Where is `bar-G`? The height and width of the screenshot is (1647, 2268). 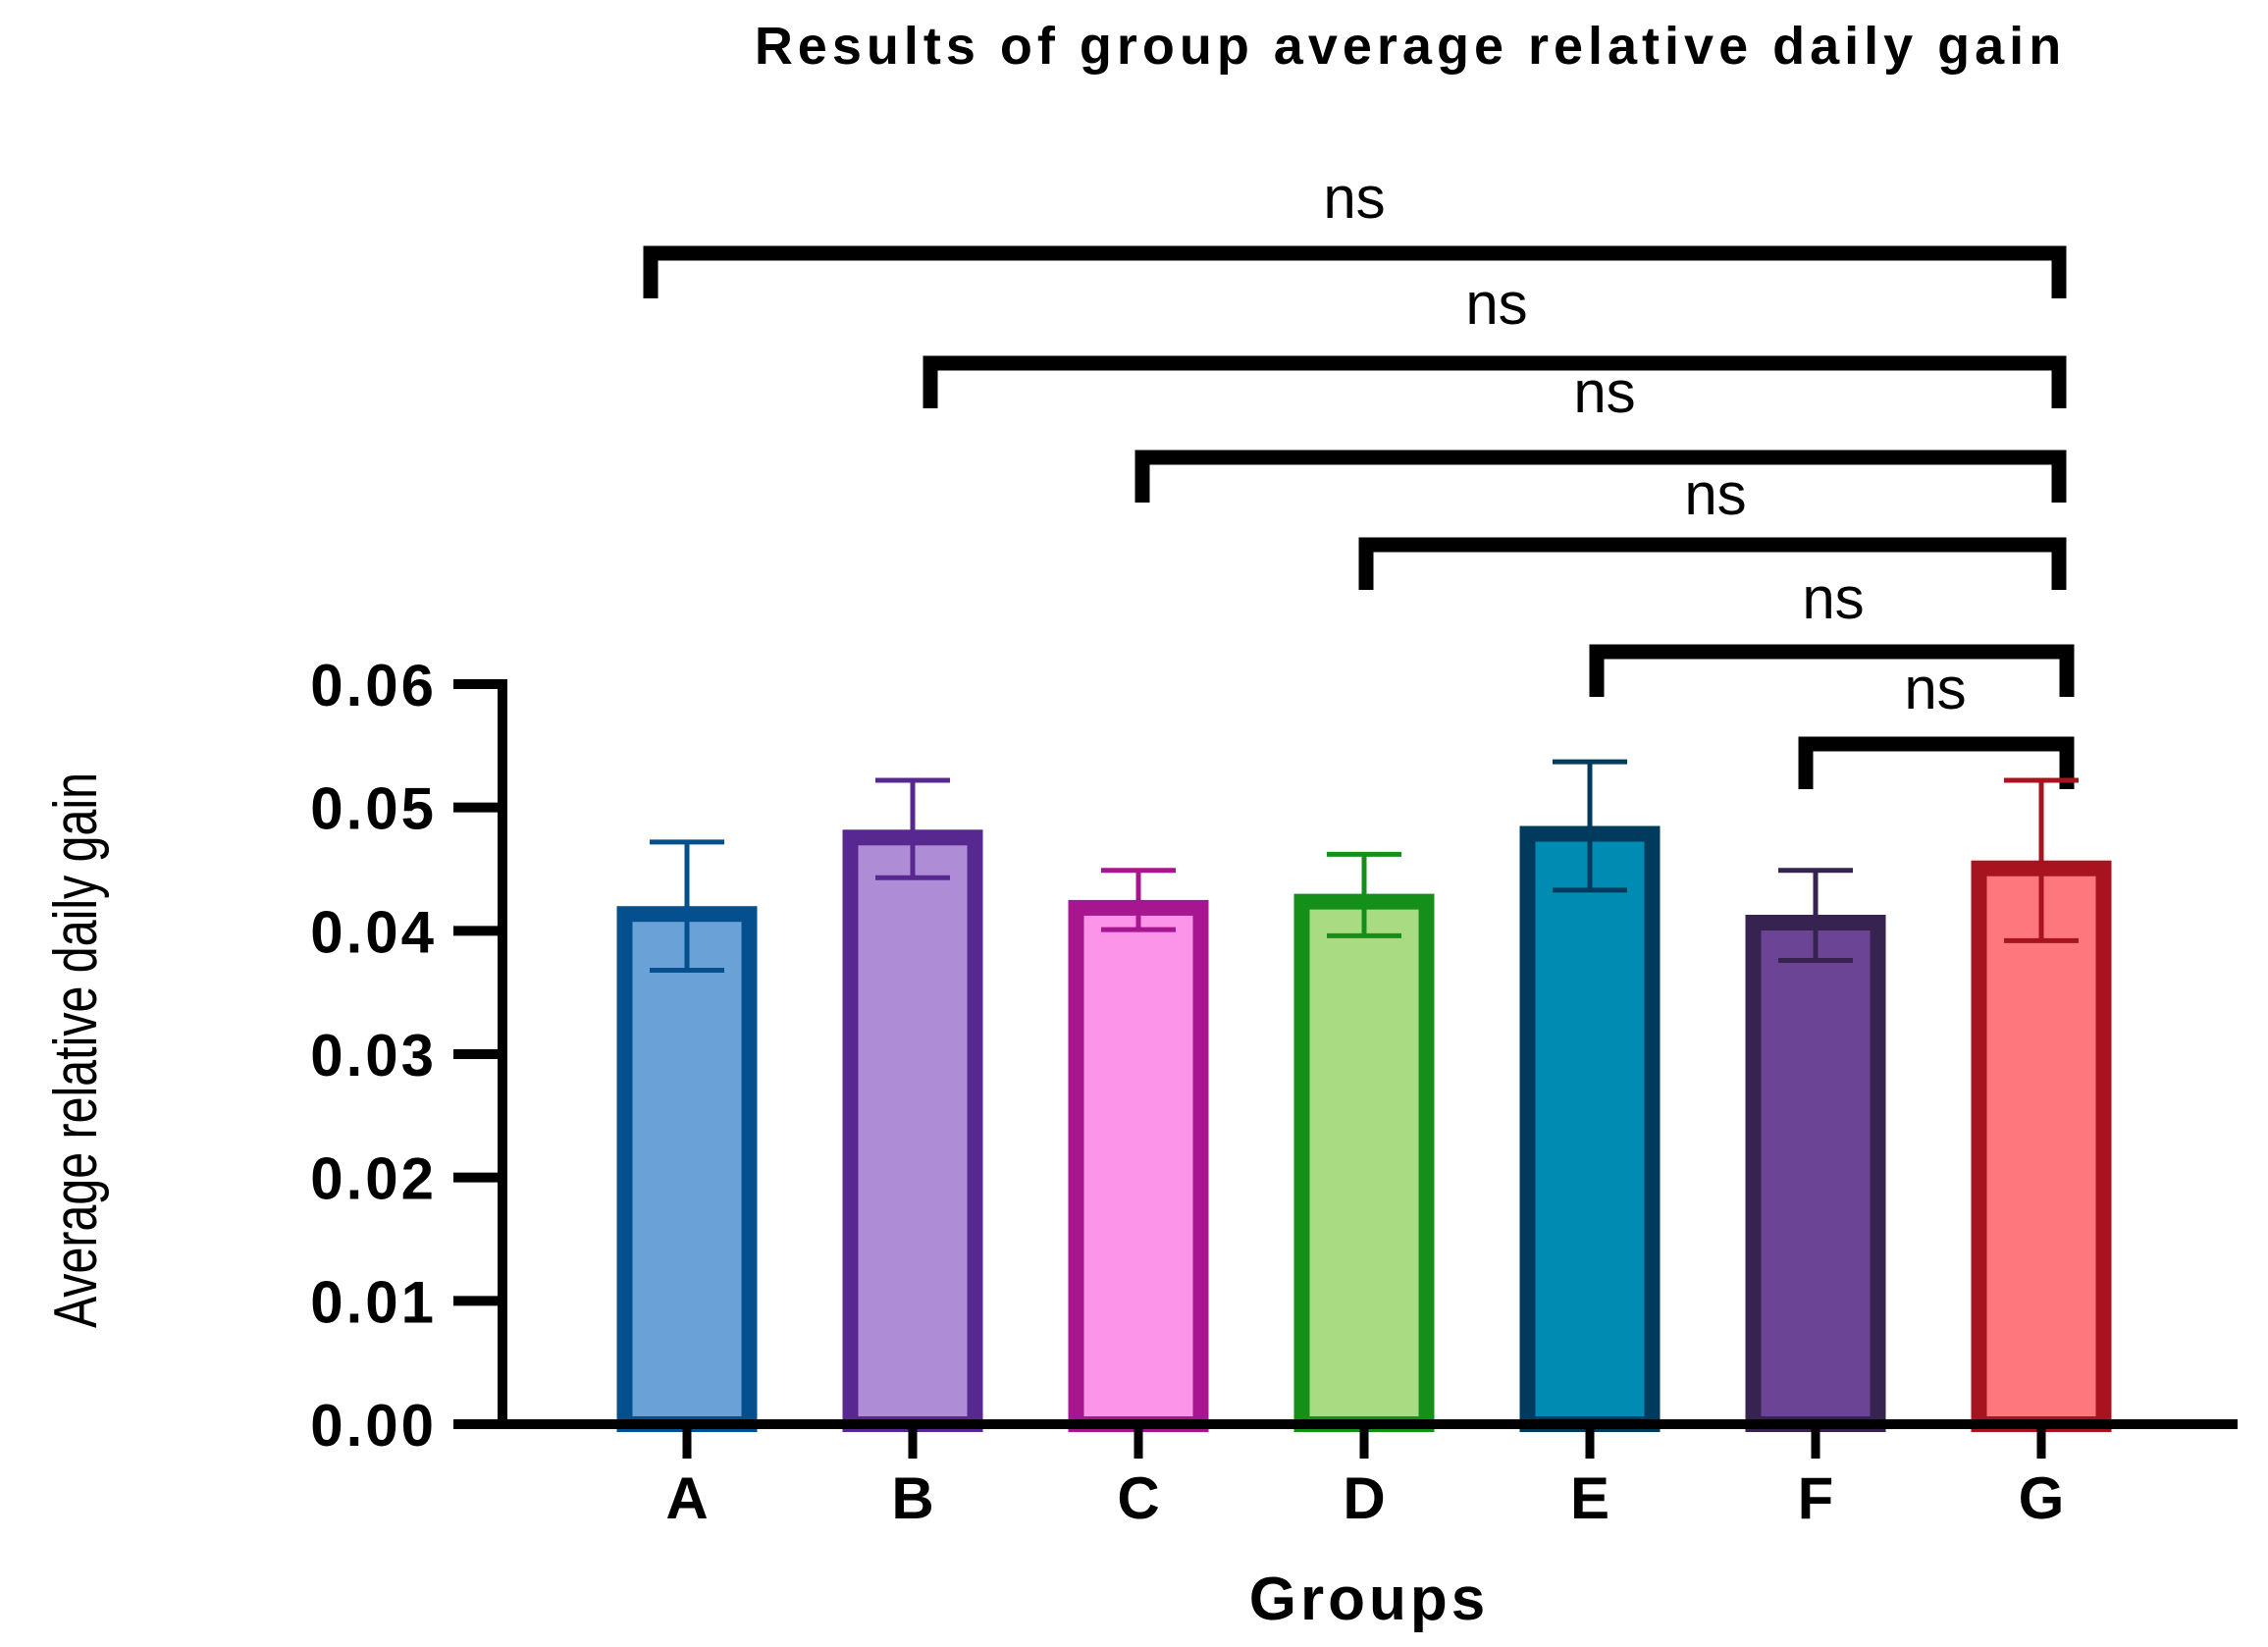
bar-G is located at coordinates (2041, 1146).